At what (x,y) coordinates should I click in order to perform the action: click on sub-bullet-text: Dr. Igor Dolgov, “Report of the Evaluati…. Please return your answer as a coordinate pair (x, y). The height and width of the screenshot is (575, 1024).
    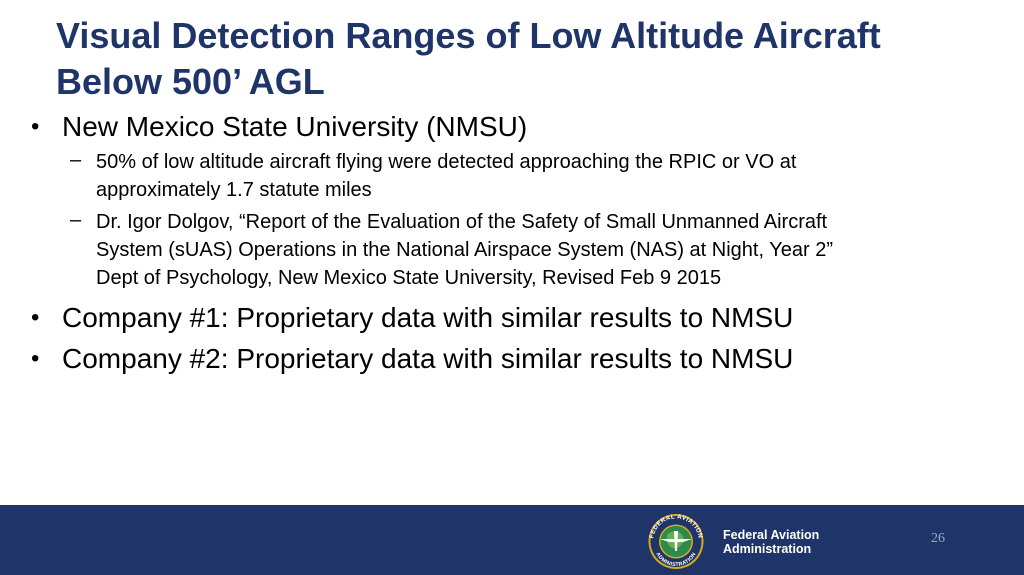
    Looking at the image, I should click on (536, 250).